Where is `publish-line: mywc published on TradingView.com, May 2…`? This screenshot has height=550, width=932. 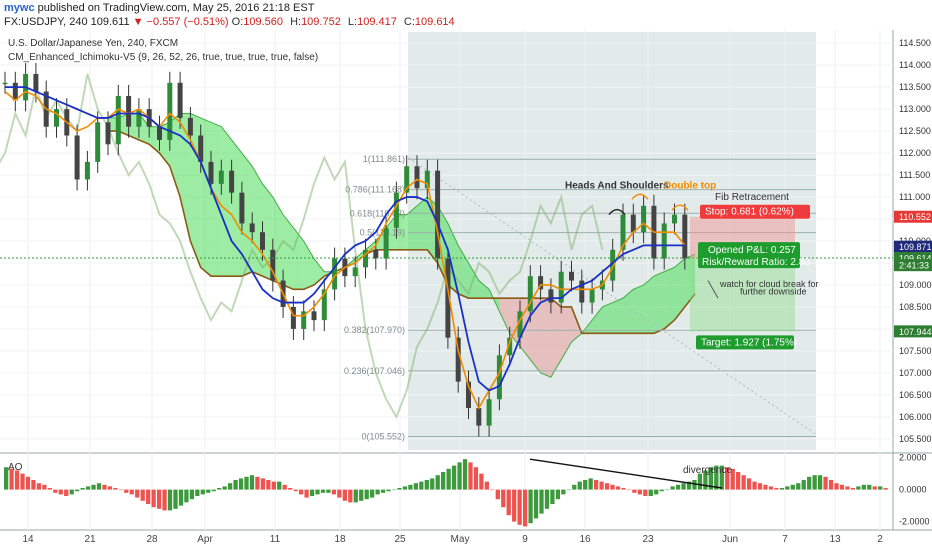
publish-line: mywc published on TradingView.com, May 2… is located at coordinates (159, 8).